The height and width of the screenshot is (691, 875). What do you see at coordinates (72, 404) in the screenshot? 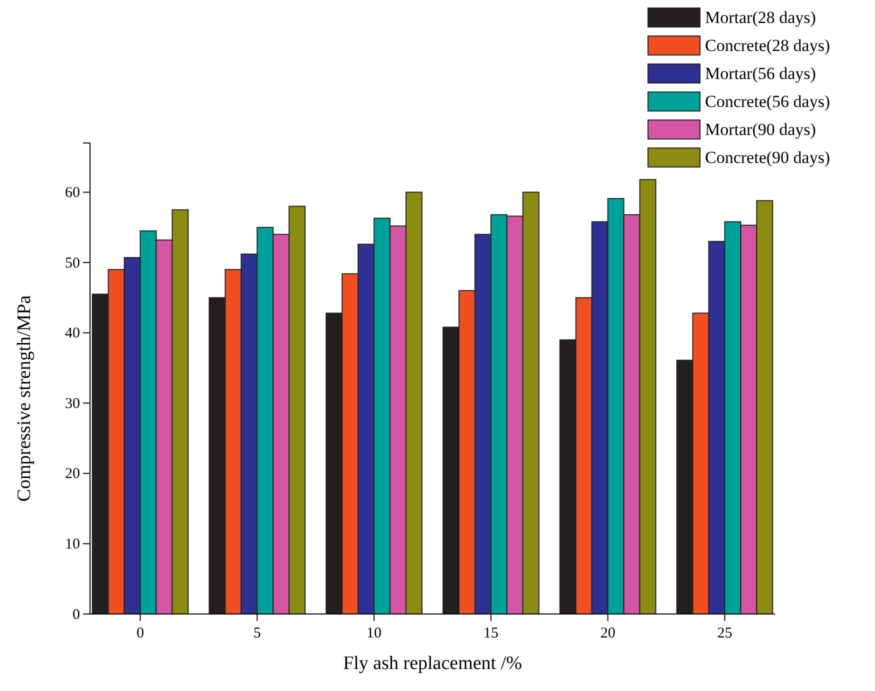
I see `y-tick-label: 30` at bounding box center [72, 404].